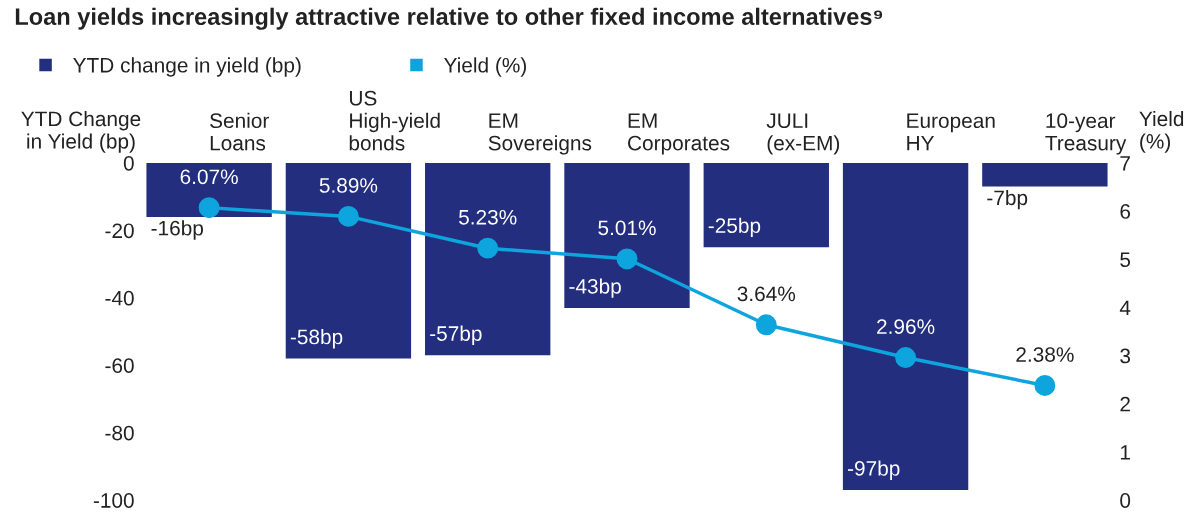 This screenshot has height=514, width=1192. Describe the element at coordinates (1125, 211) in the screenshot. I see `y2-tick-label: 6` at that location.